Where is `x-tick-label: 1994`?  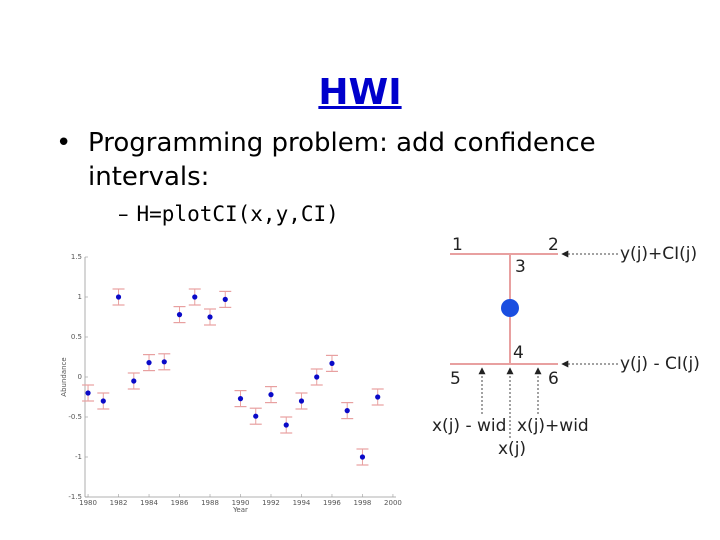
x-tick-label: 1994 is located at coordinates (302, 503).